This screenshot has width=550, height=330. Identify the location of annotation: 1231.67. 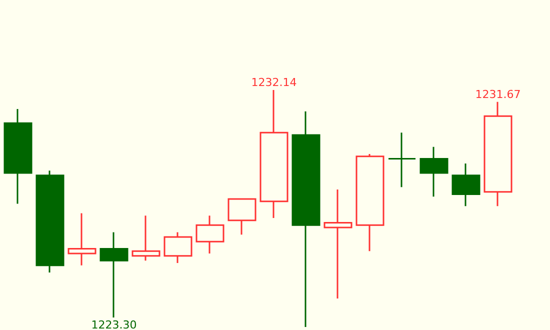
(498, 94).